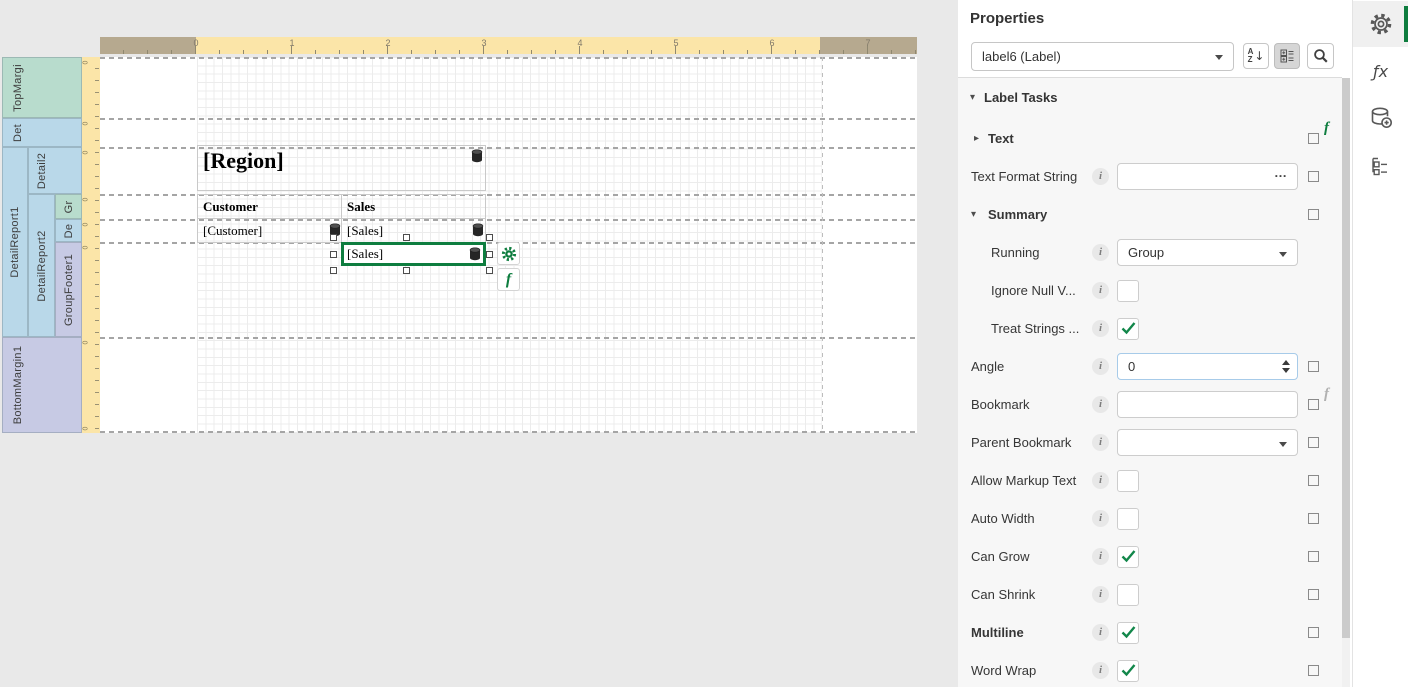  What do you see at coordinates (1320, 56) in the screenshot?
I see `search-properties-button` at bounding box center [1320, 56].